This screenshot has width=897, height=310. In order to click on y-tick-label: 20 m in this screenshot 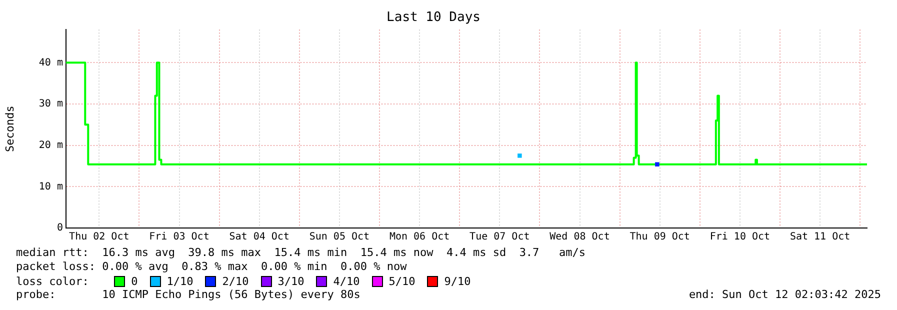, I will do `click(50, 145)`.